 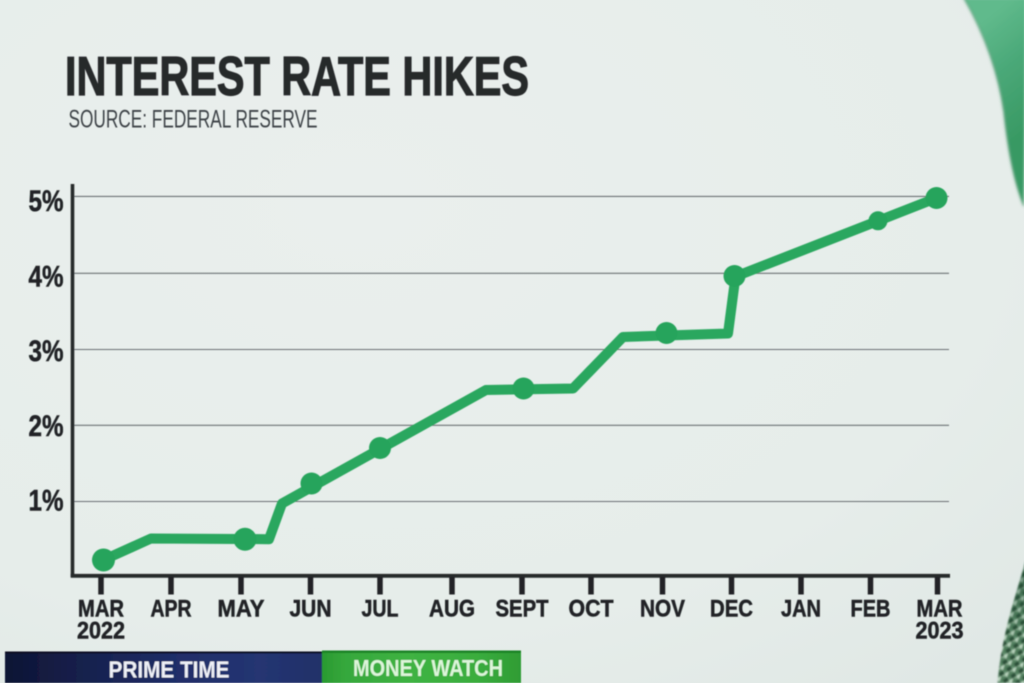 What do you see at coordinates (380, 609) in the screenshot?
I see `svg-text: JUL` at bounding box center [380, 609].